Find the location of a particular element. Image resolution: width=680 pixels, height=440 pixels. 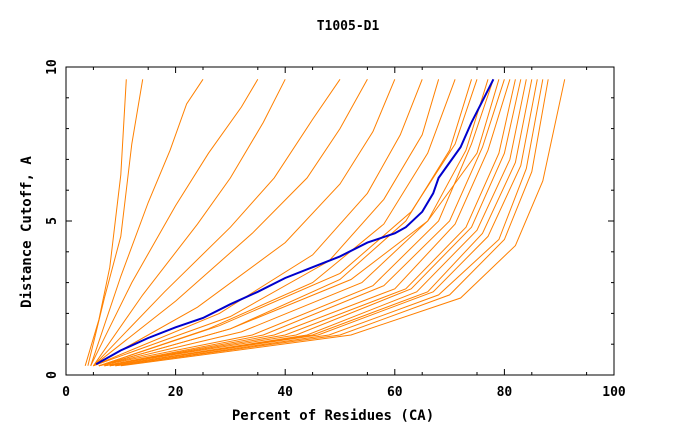

x-tick-label: 100 is located at coordinates (614, 392).